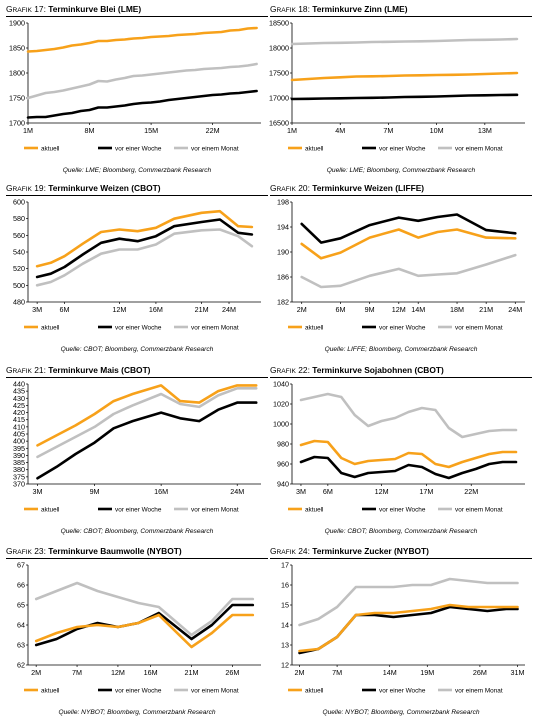 The height and width of the screenshot is (724, 533). Describe the element at coordinates (19, 455) in the screenshot. I see `y-tick-label: 390` at that location.